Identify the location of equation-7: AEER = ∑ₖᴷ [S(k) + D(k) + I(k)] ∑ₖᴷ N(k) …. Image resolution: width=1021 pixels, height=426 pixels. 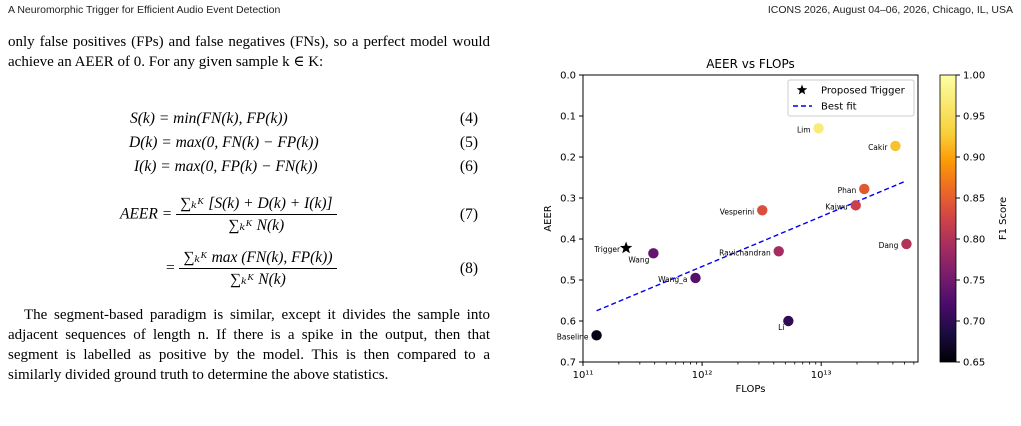
(241, 215).